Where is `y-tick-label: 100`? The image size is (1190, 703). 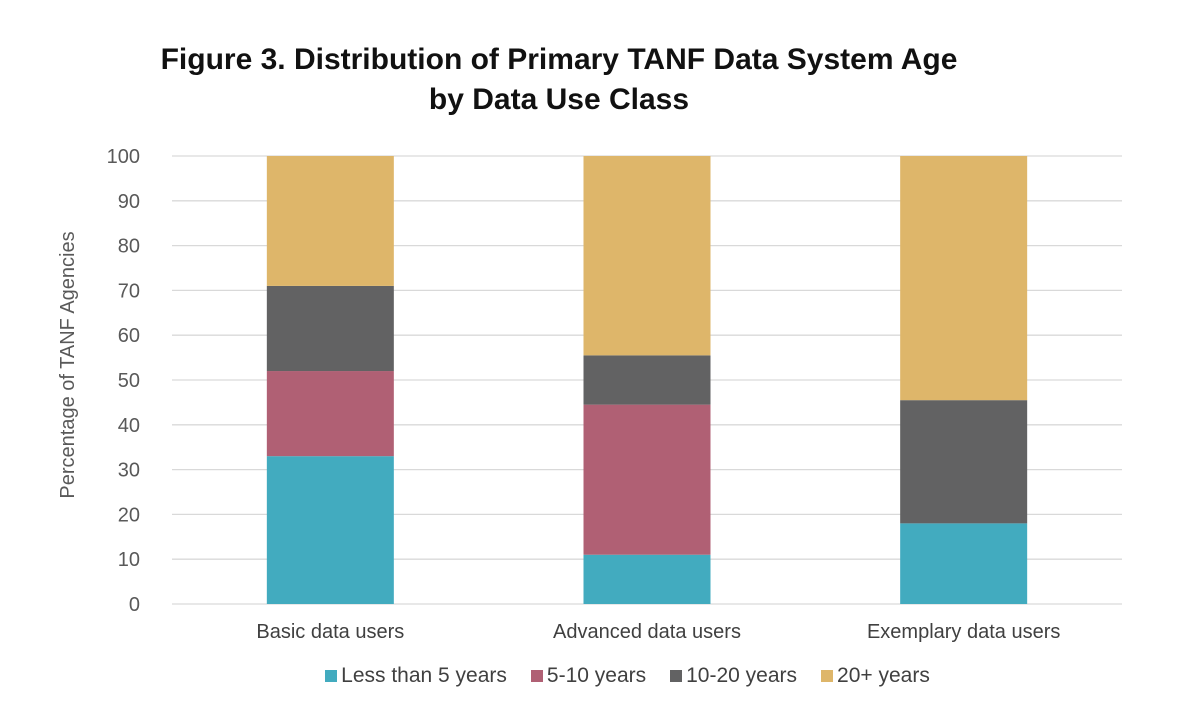 y-tick-label: 100 is located at coordinates (123, 157).